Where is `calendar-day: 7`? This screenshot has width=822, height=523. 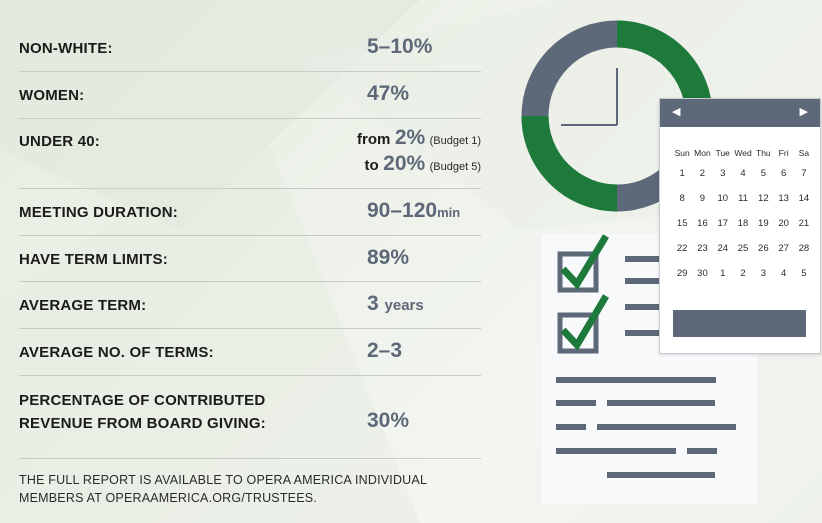 calendar-day: 7 is located at coordinates (804, 173).